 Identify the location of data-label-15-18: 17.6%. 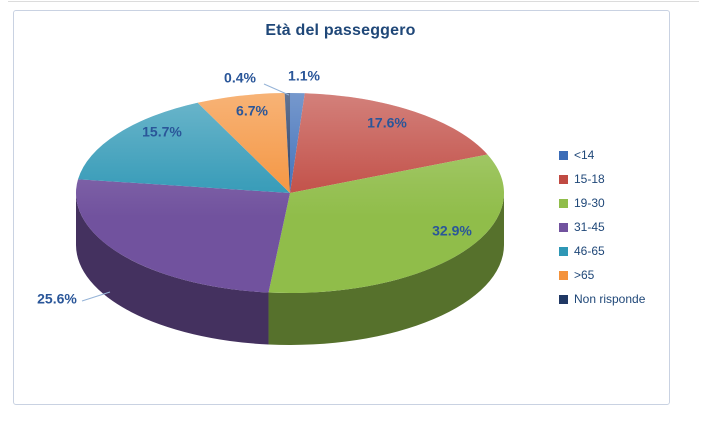
(387, 123).